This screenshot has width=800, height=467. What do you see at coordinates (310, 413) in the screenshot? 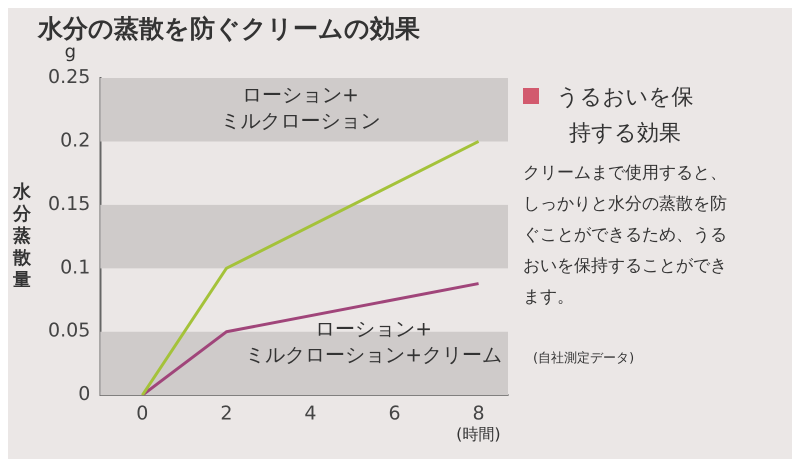
I see `x-tick-label: 4` at bounding box center [310, 413].